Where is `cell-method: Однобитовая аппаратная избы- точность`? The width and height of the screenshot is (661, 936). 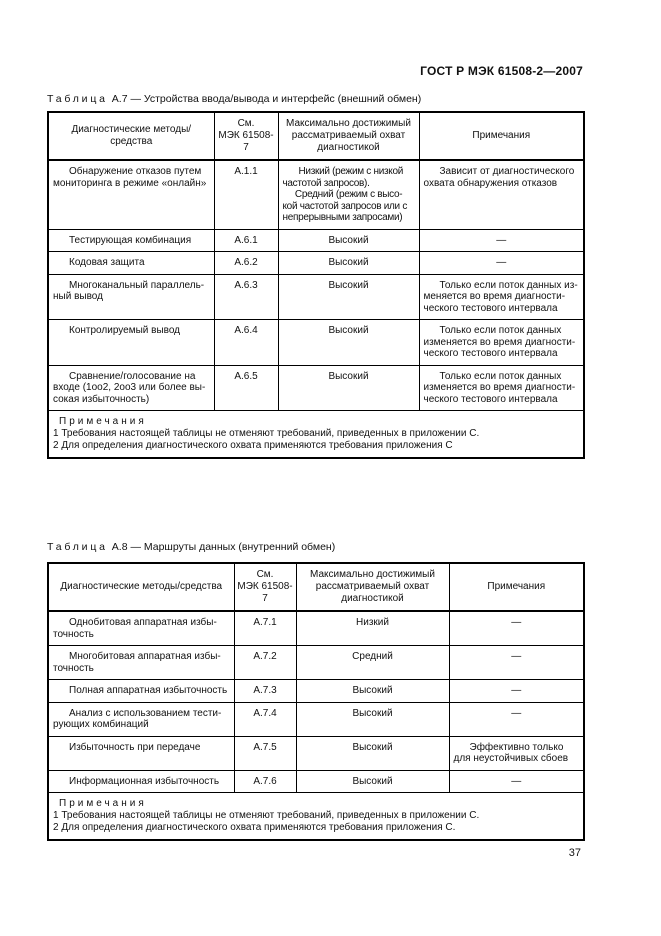 cell-method: Однобитовая аппаратная избы- точность is located at coordinates (141, 628).